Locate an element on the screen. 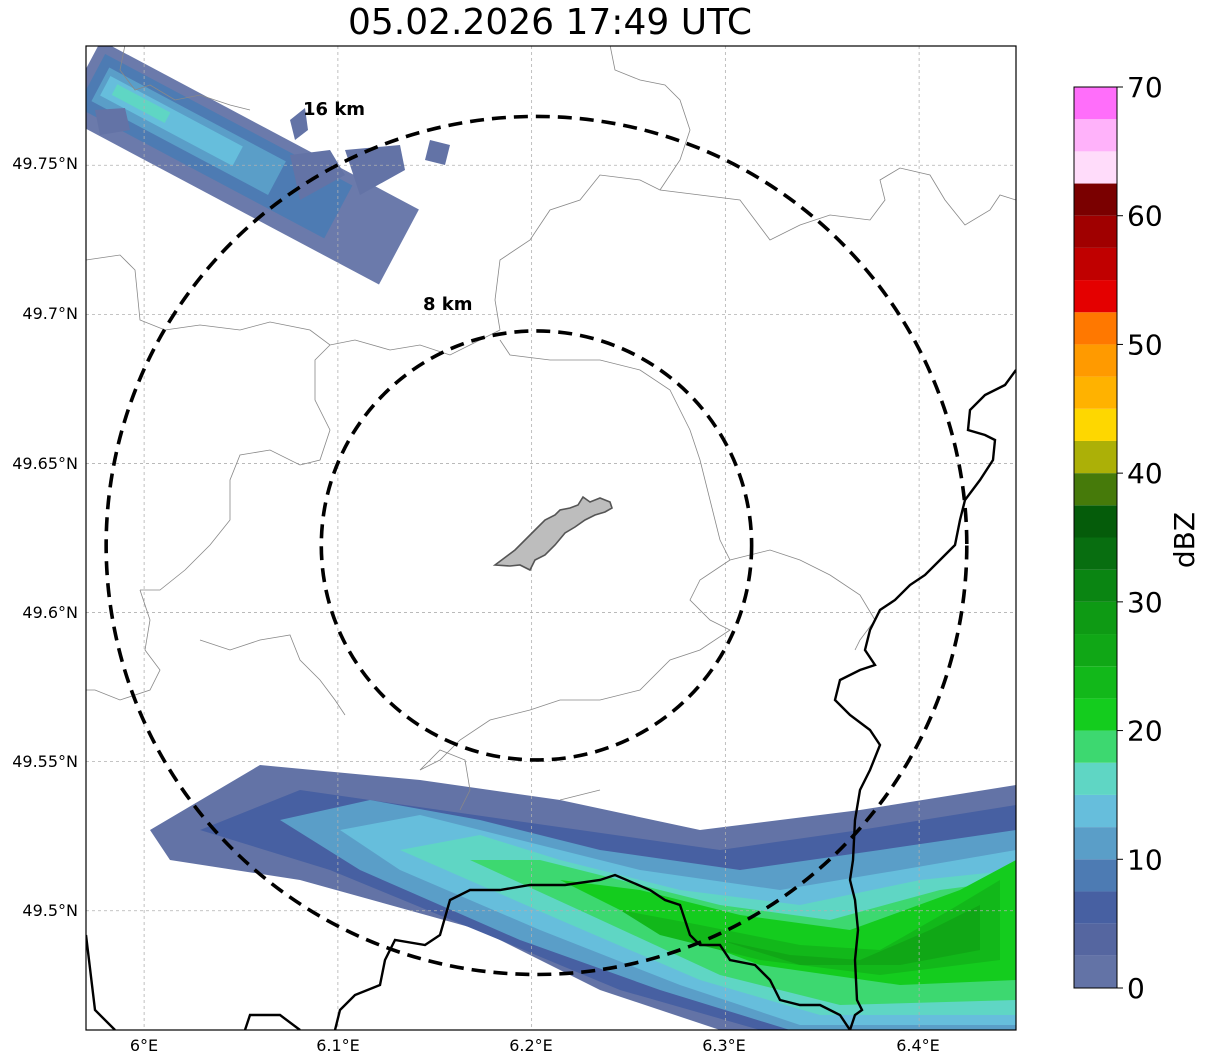 The image size is (1207, 1064). lon-tick-label: 6.4°E is located at coordinates (918, 1045).